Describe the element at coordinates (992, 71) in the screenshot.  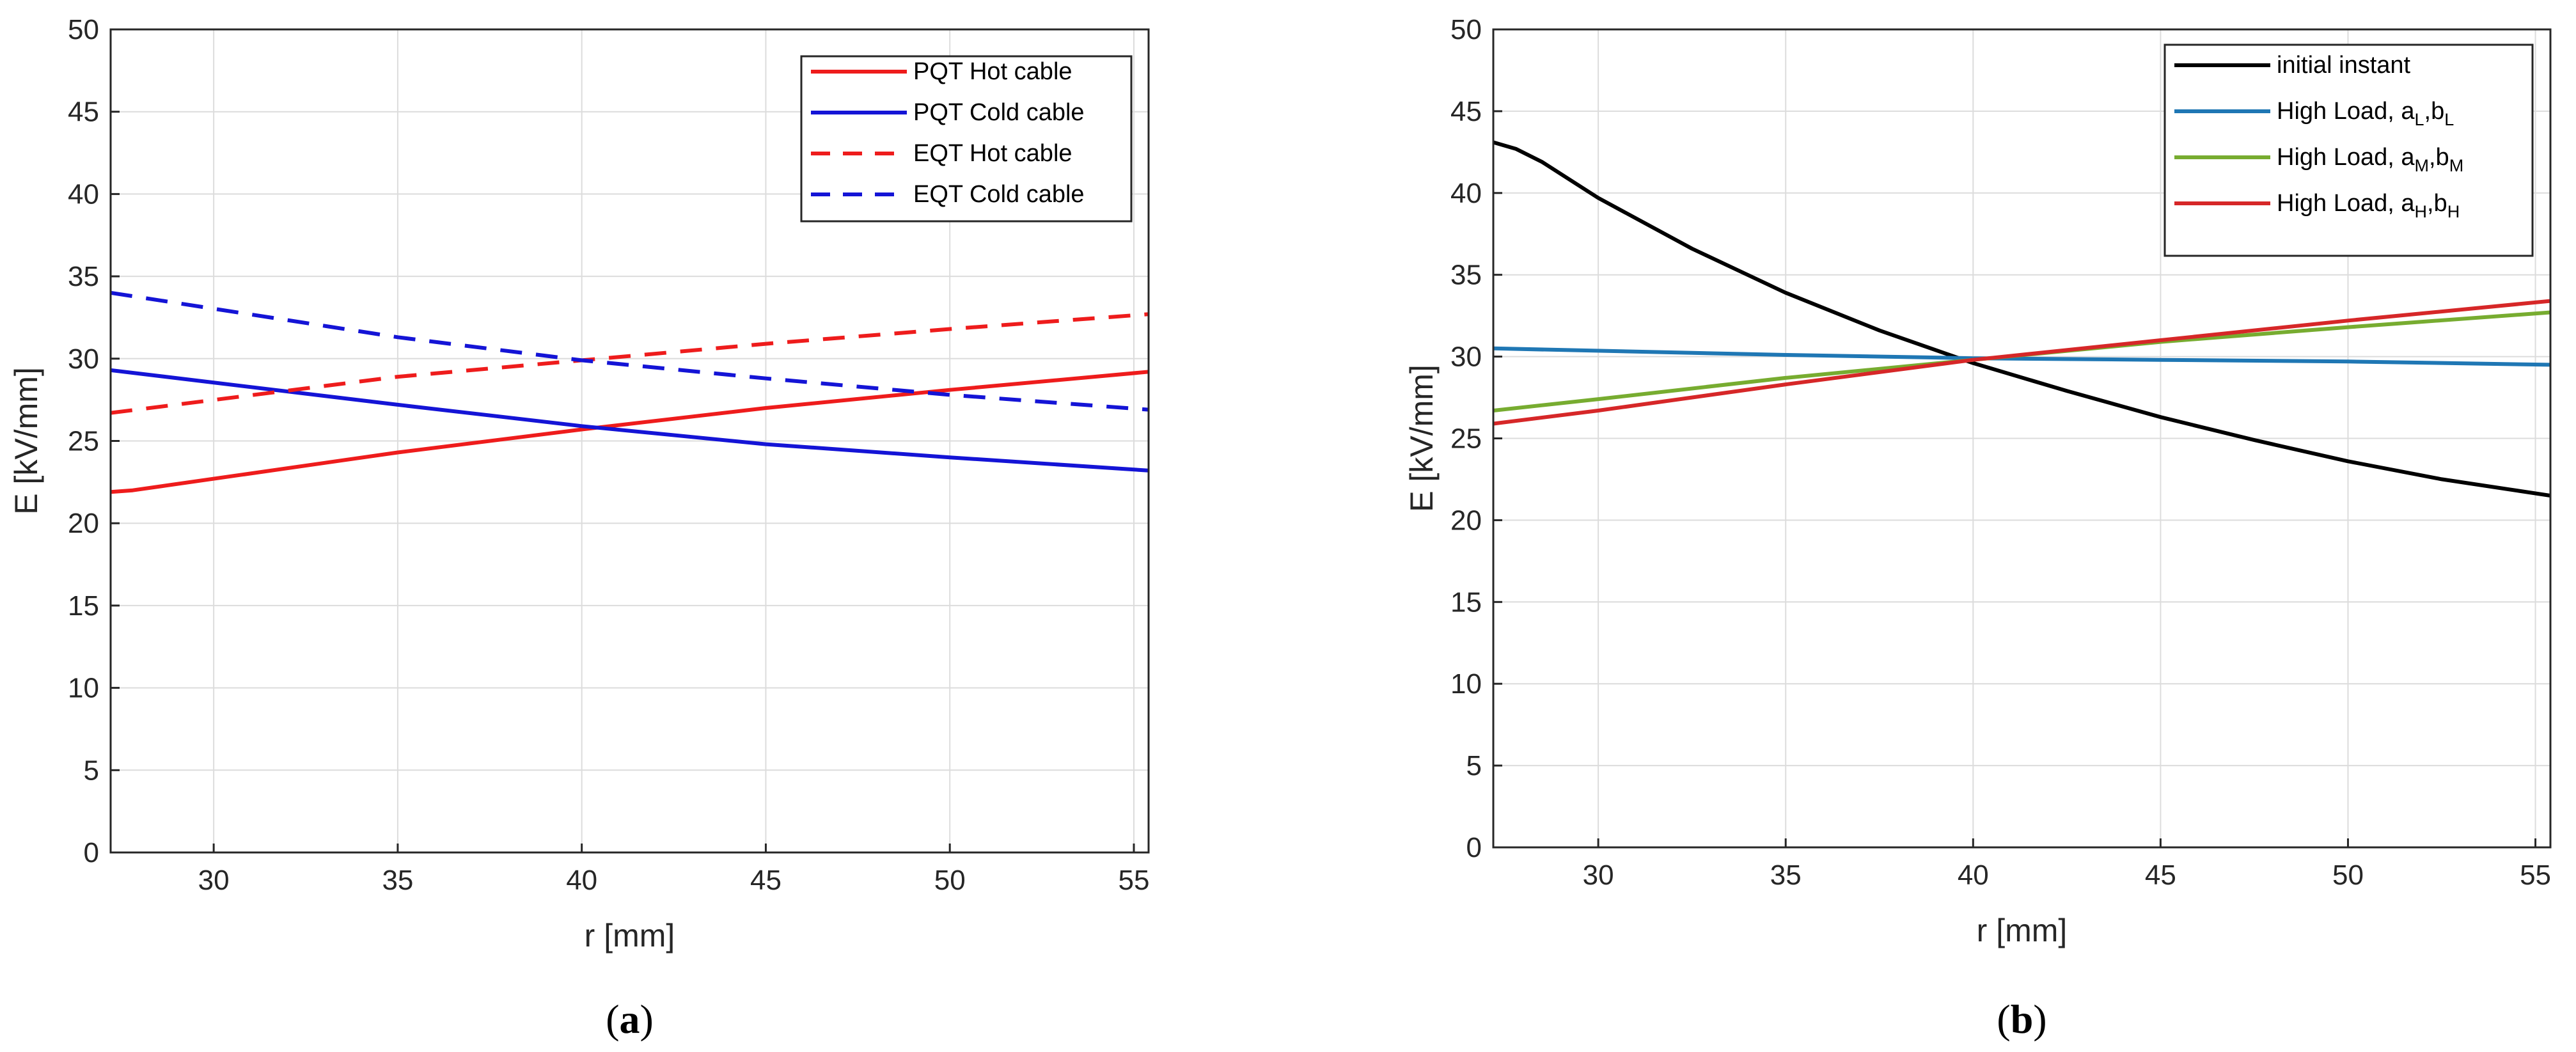
I see `legend-entry-1: PQT Hot cable` at that location.